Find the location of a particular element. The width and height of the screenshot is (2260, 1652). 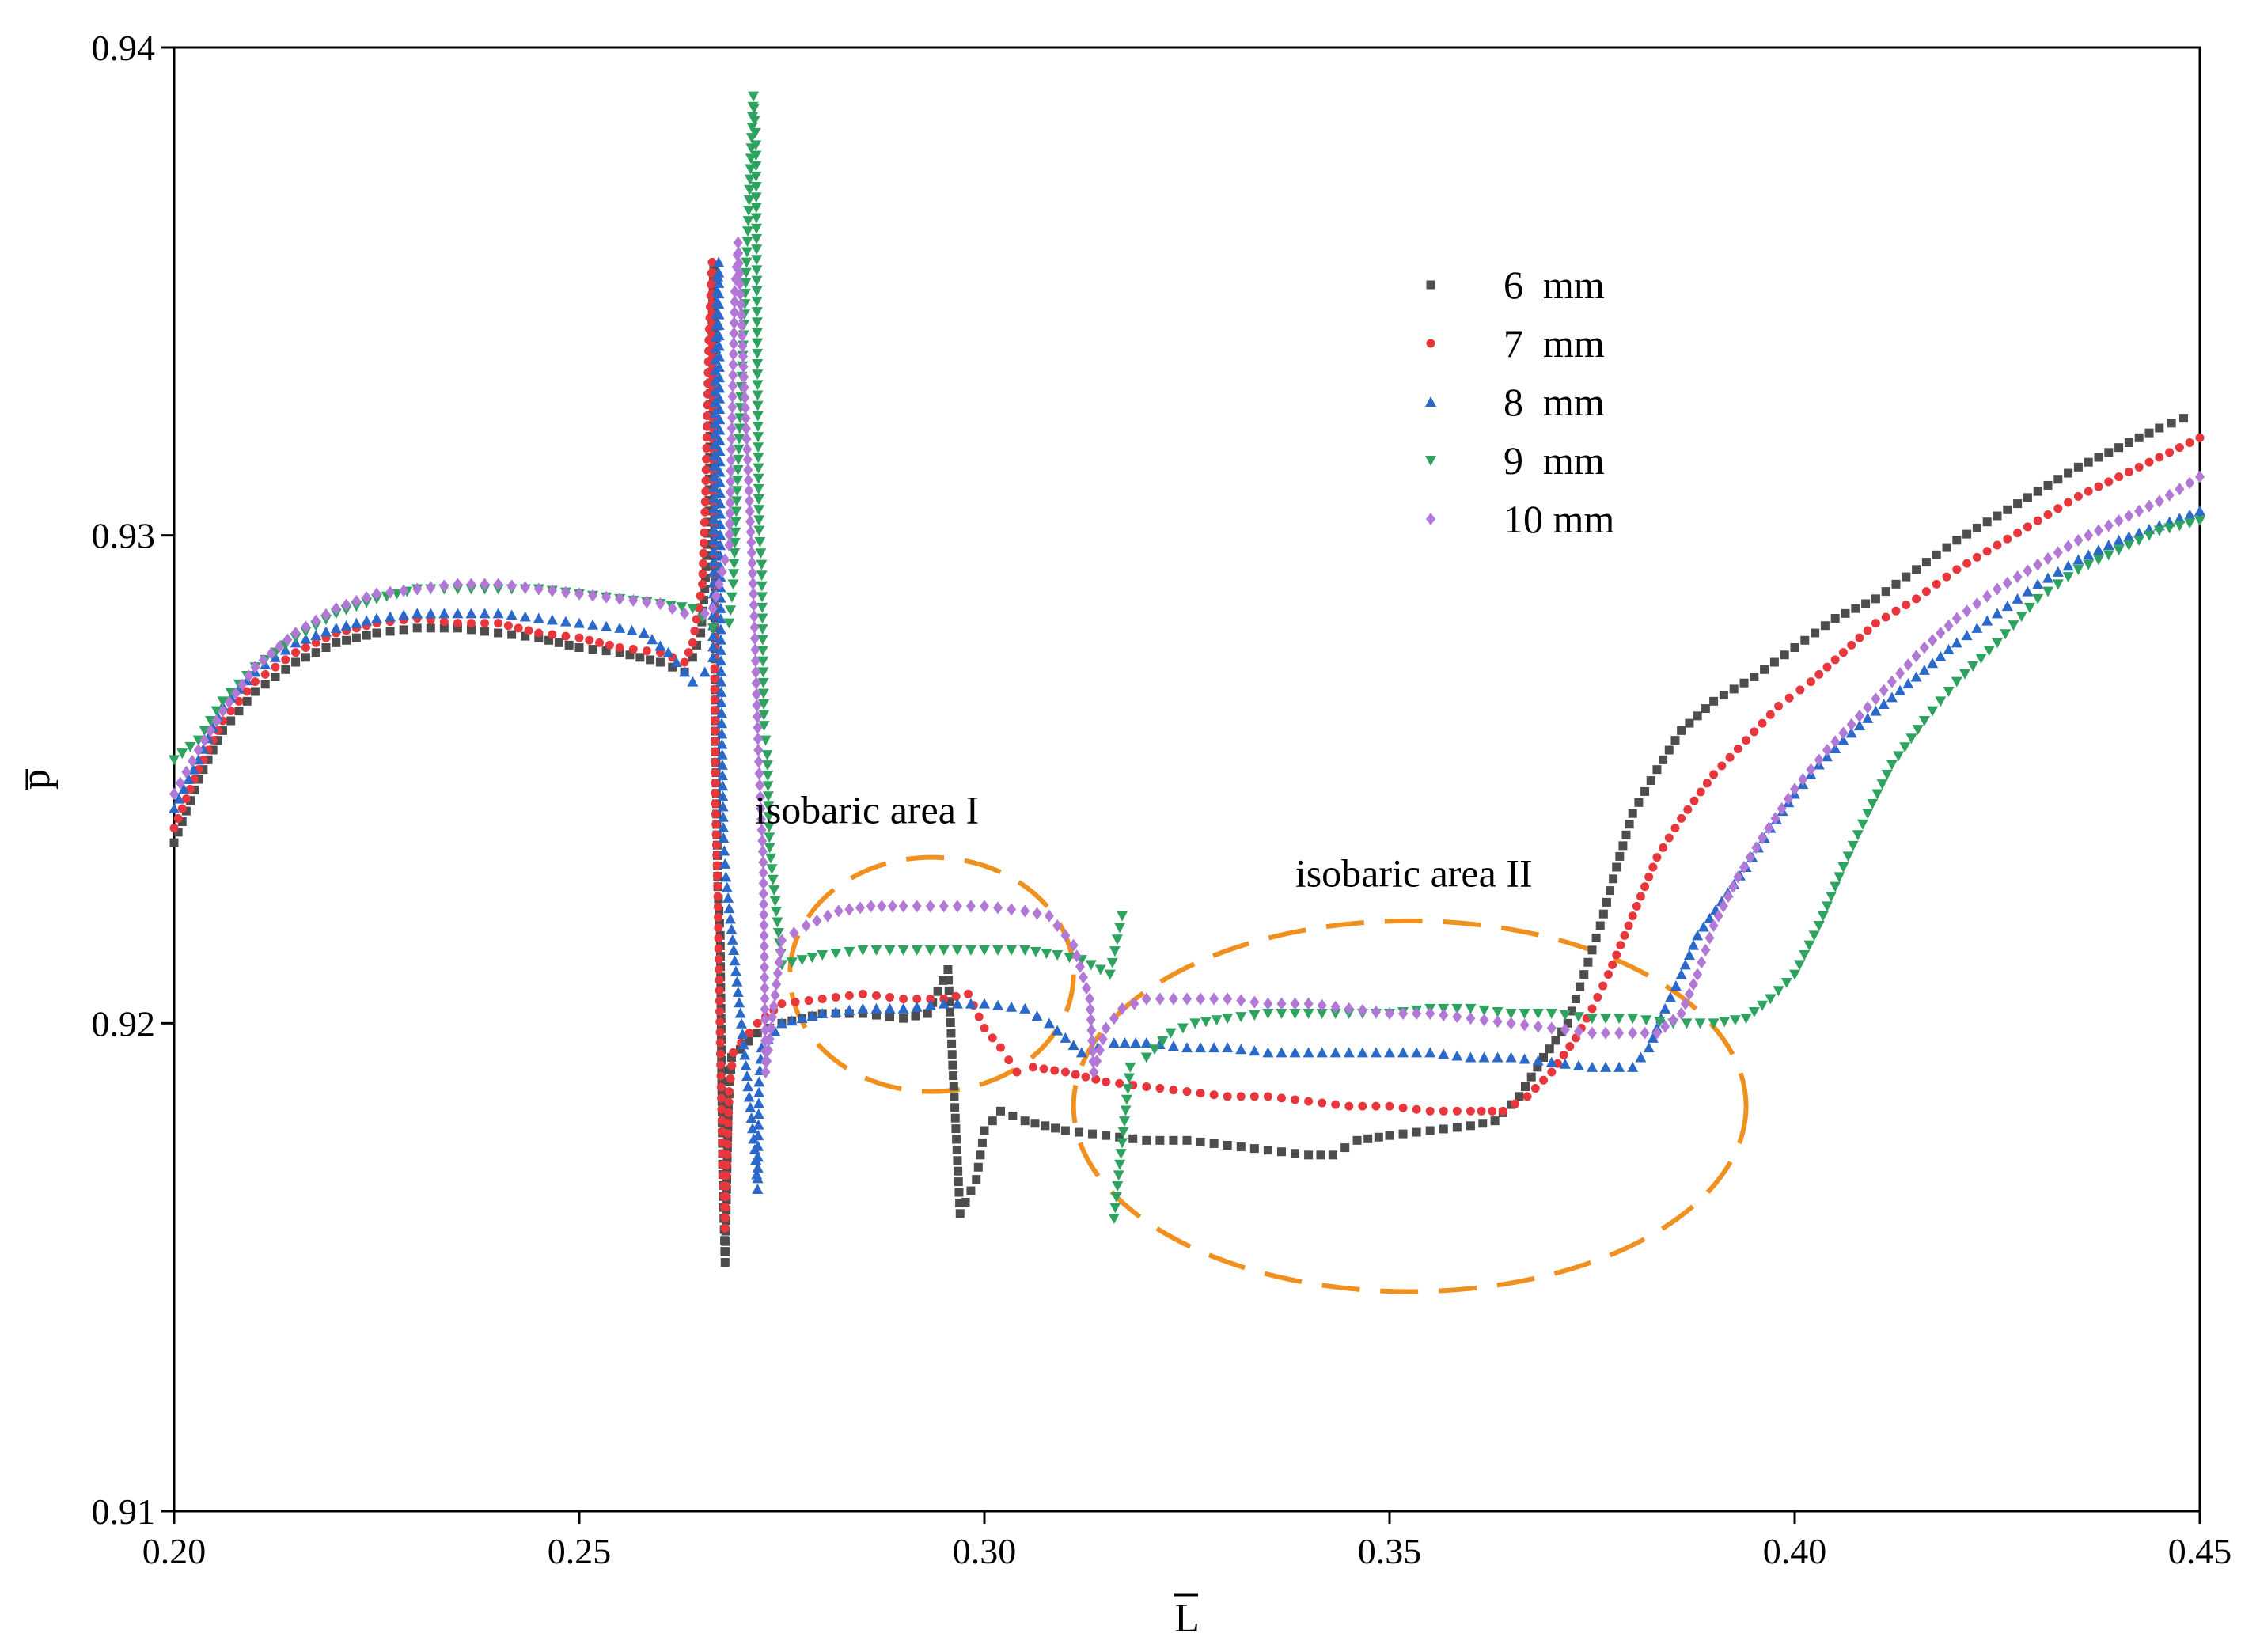

annotation-label: isobaric area II is located at coordinates (1414, 874).